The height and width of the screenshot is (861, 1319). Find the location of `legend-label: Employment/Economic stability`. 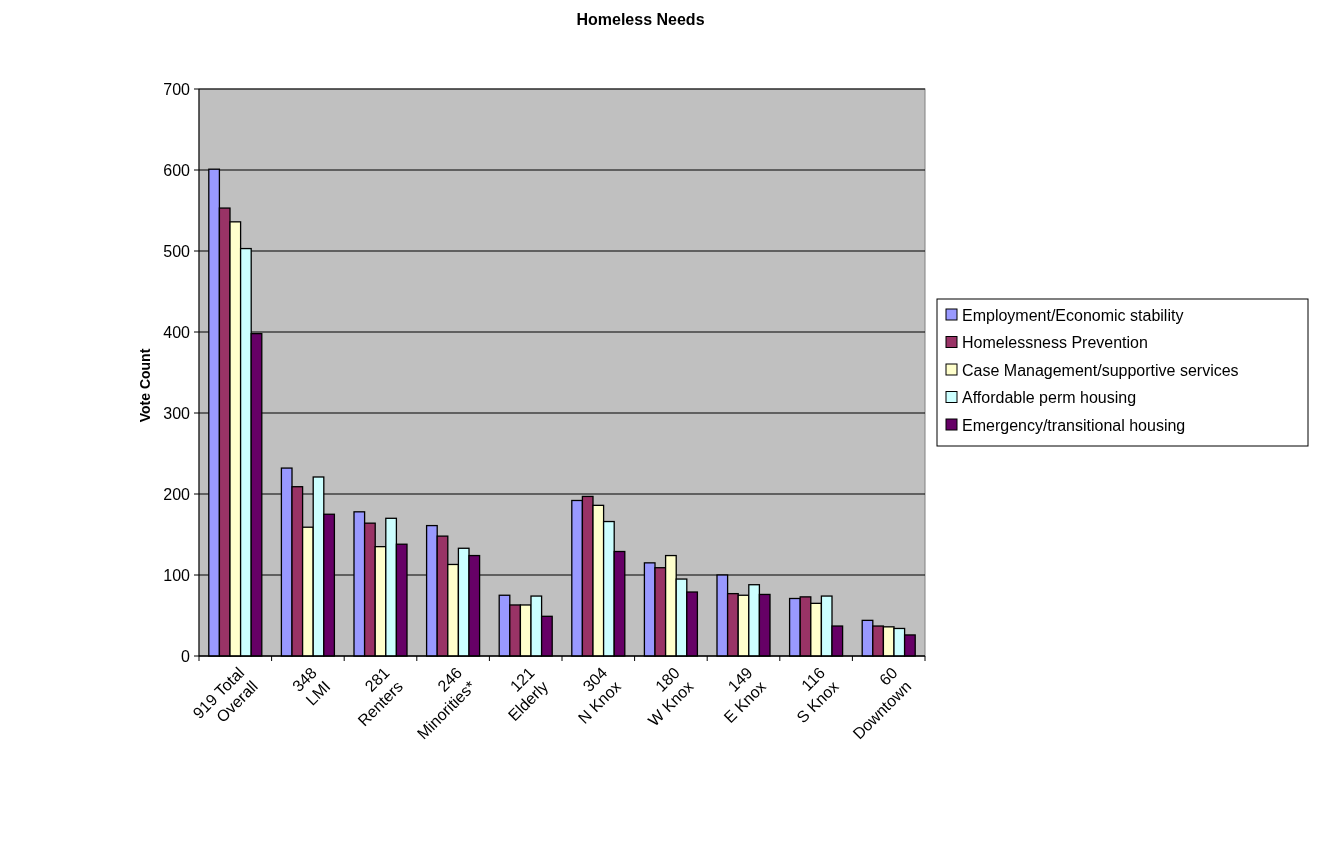

legend-label: Employment/Economic stability is located at coordinates (1073, 315).